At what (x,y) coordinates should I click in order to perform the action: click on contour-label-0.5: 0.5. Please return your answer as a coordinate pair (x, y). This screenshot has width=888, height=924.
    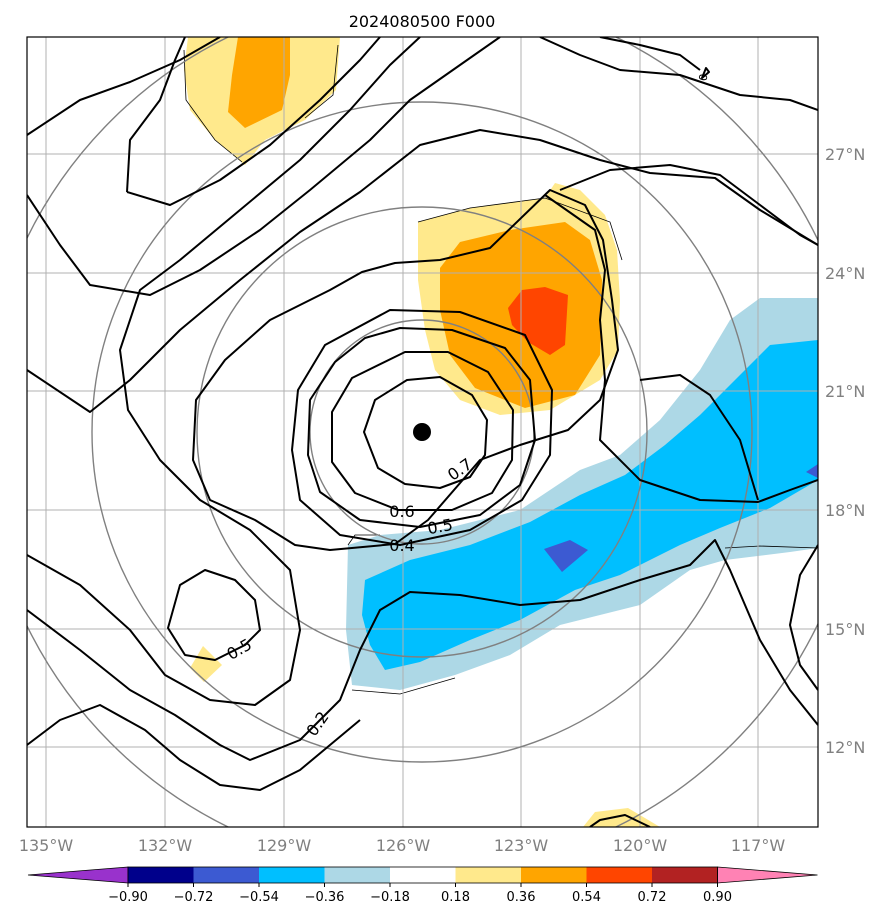
    Looking at the image, I should click on (440, 526).